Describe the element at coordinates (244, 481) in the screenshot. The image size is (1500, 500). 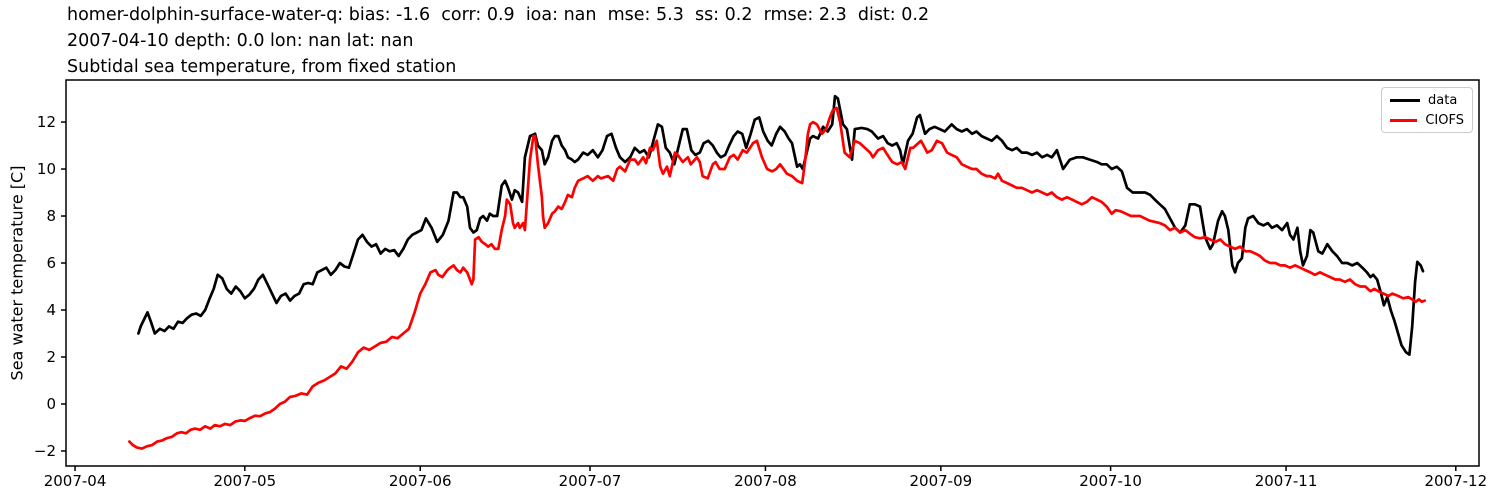
I see `x-tick-label: 2007-05` at that location.